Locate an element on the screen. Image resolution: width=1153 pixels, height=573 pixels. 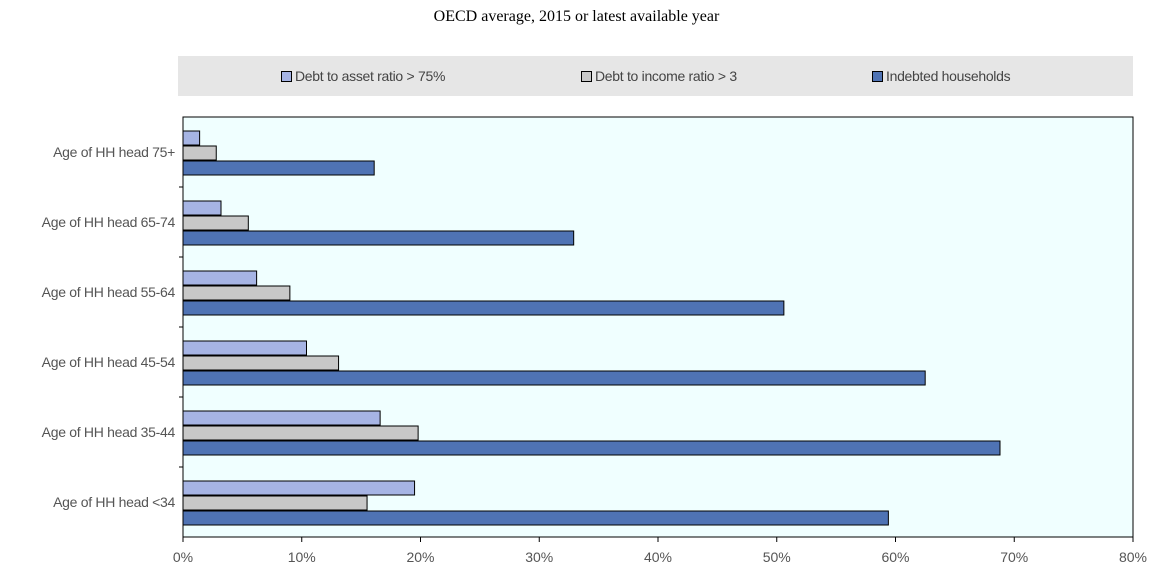
legend-item-debt-to-income: Debt to income ratio > 3 is located at coordinates (659, 76).